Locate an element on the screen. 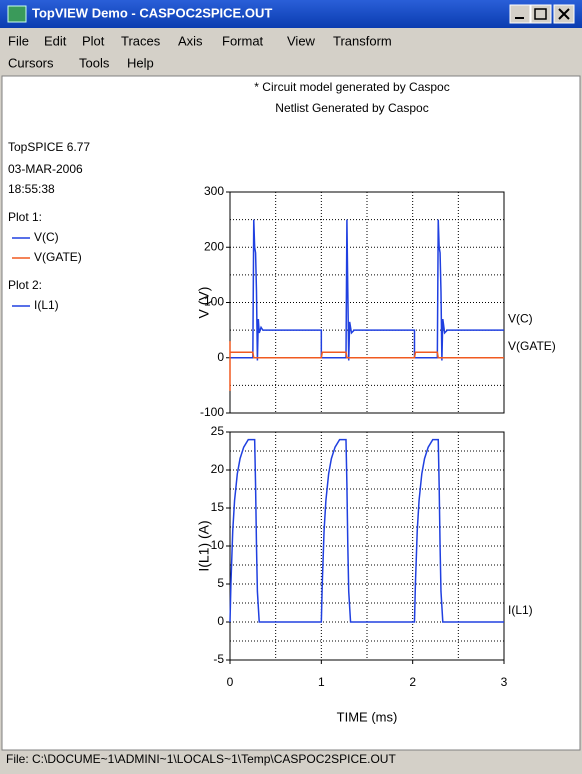  y-tick-label: 10 is located at coordinates (218, 545).